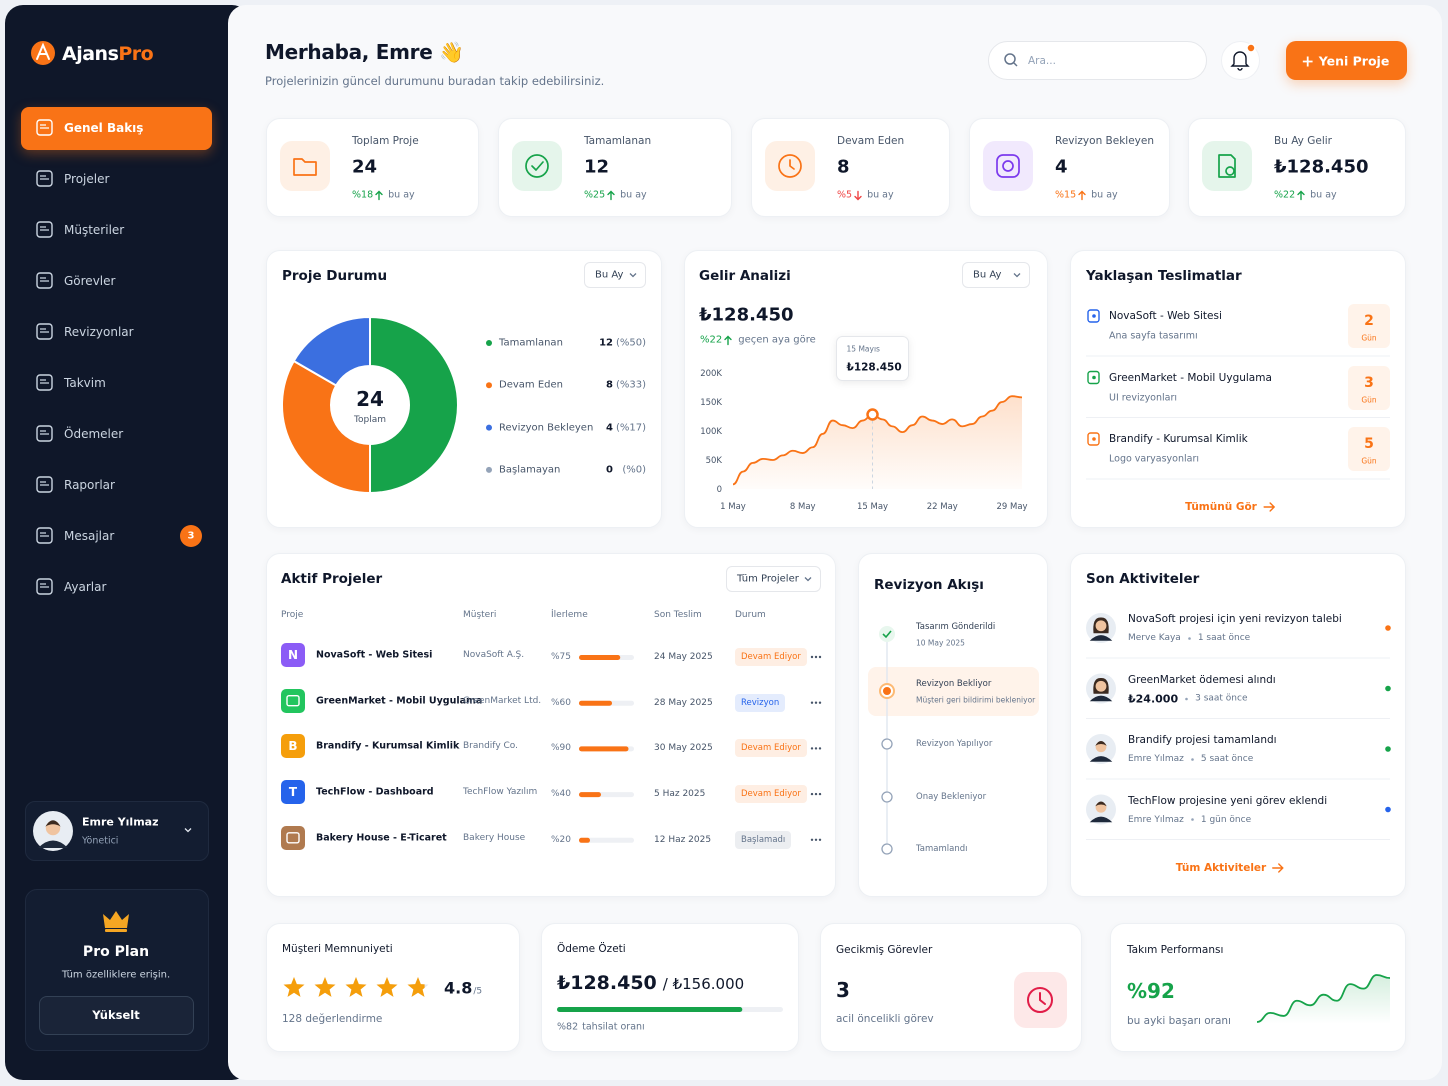 This screenshot has height=1086, width=1448. I want to click on nav-label: Raporlar, so click(89, 485).